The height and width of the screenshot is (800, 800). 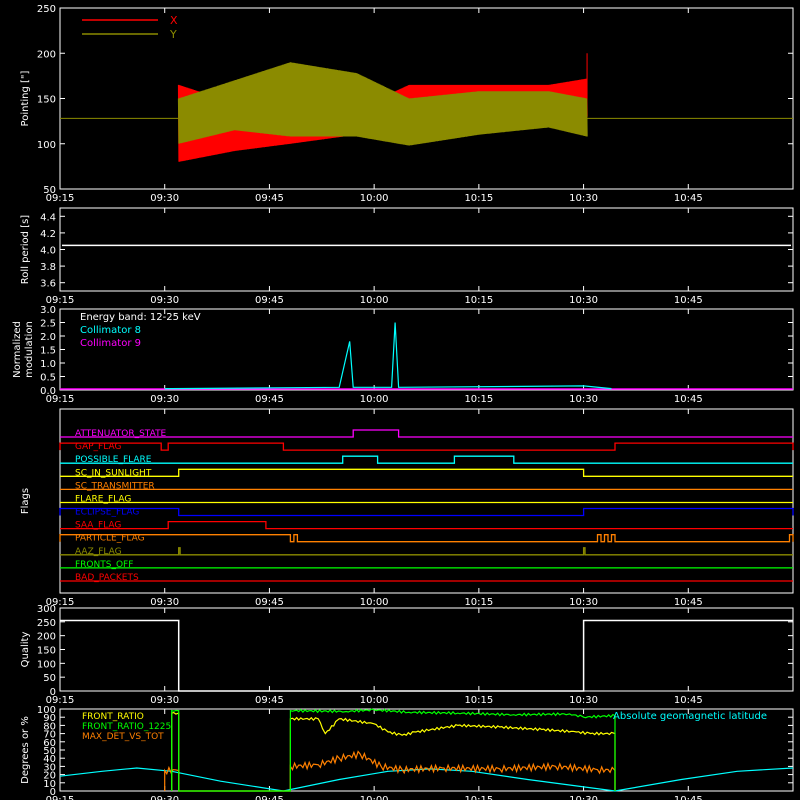 I want to click on flag-label: BAD_PACKETS, so click(x=107, y=578).